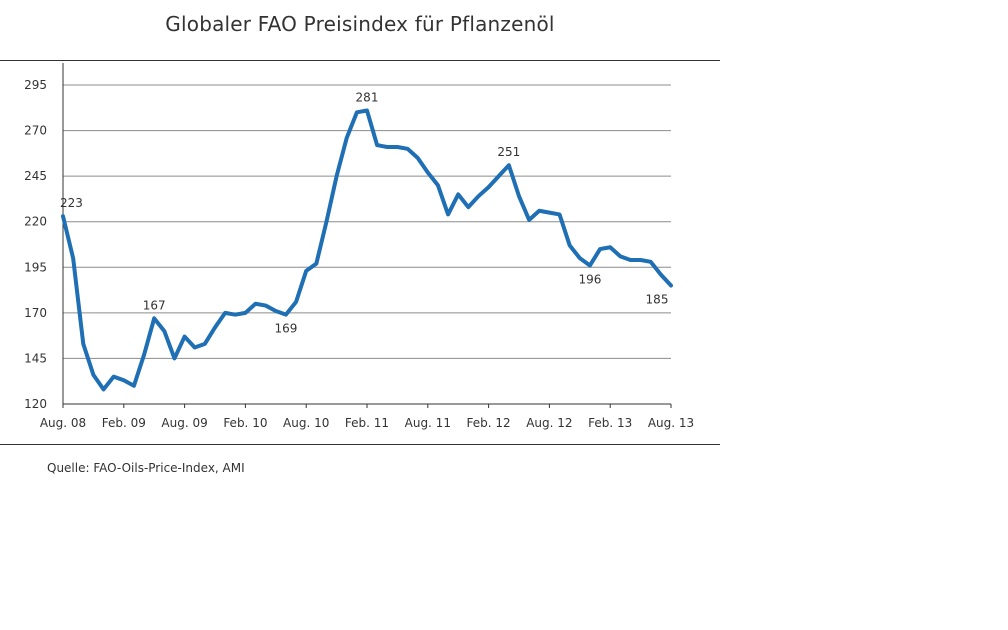 The height and width of the screenshot is (630, 1008). Describe the element at coordinates (360, 444) in the screenshot. I see `footer-divider` at that location.